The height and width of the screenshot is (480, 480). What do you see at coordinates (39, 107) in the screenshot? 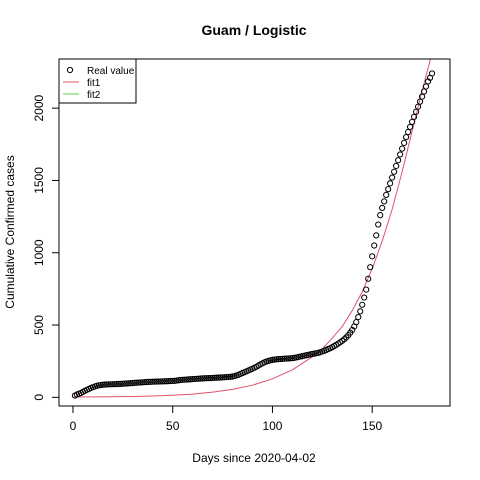
I see `y-tick-label: 2000` at bounding box center [39, 107].